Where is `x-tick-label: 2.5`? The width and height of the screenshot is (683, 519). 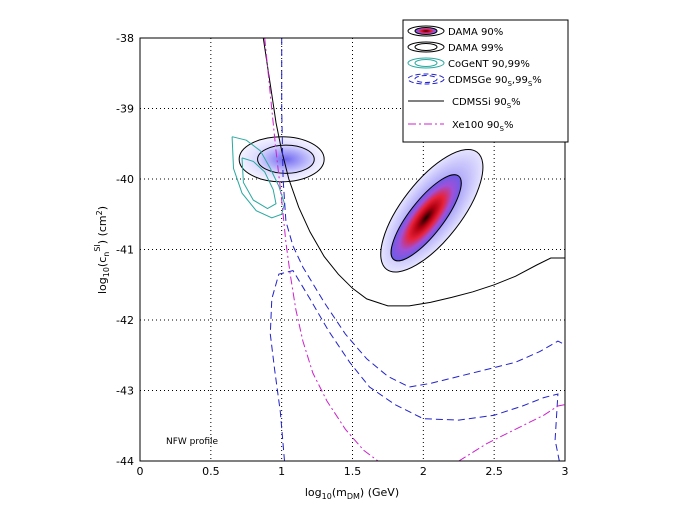
x-tick-label: 2.5 is located at coordinates (494, 471).